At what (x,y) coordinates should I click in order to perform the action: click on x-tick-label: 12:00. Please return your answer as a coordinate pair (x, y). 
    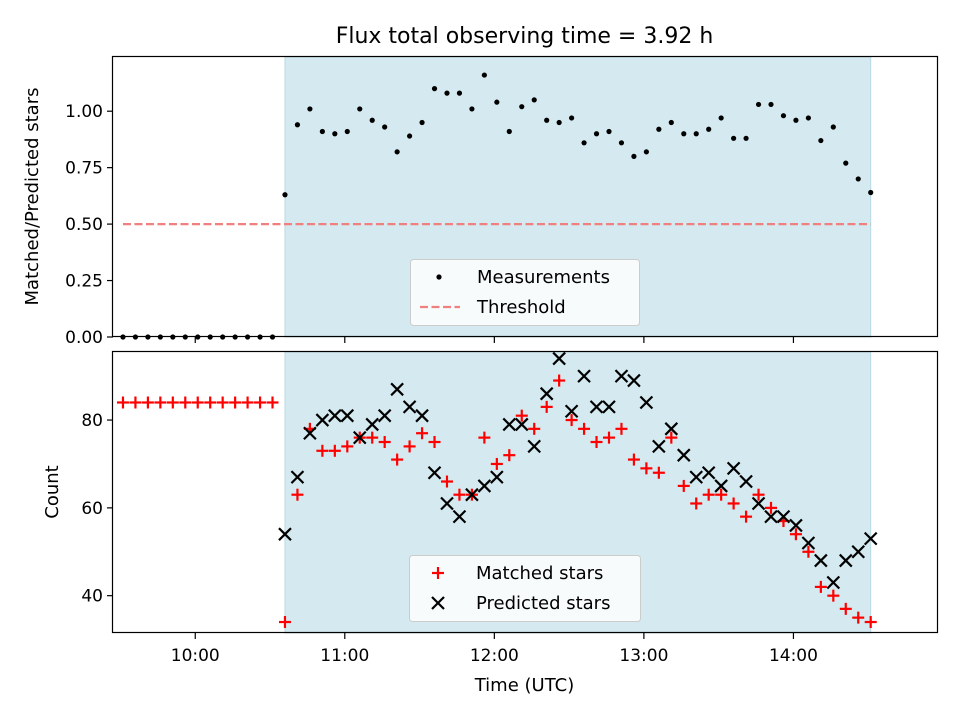
    Looking at the image, I should click on (494, 656).